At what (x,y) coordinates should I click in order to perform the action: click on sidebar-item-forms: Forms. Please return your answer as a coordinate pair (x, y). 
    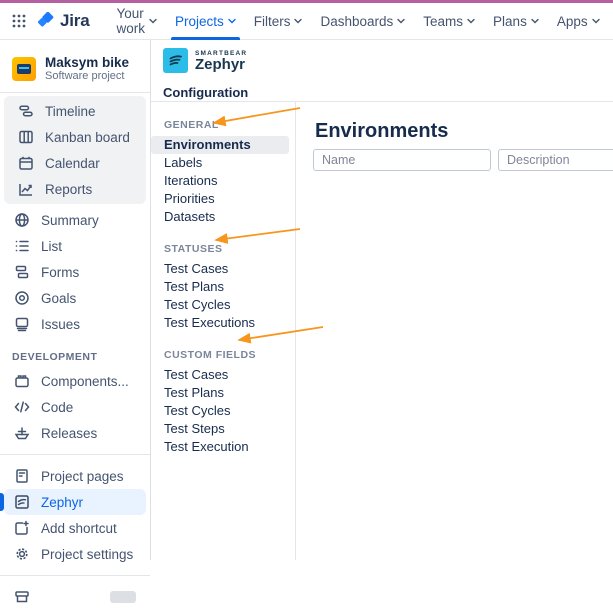
    Looking at the image, I should click on (75, 272).